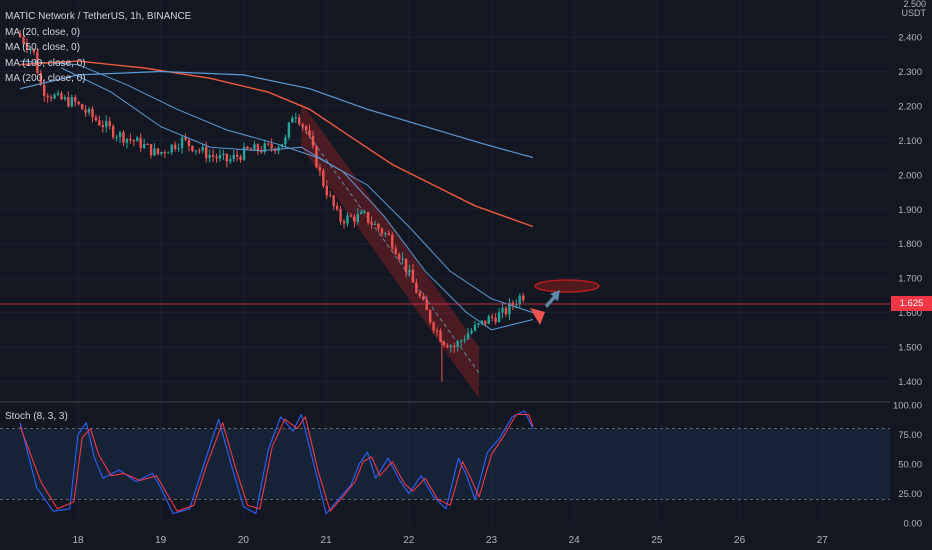 The width and height of the screenshot is (932, 550). I want to click on target-ellipse, so click(567, 286).